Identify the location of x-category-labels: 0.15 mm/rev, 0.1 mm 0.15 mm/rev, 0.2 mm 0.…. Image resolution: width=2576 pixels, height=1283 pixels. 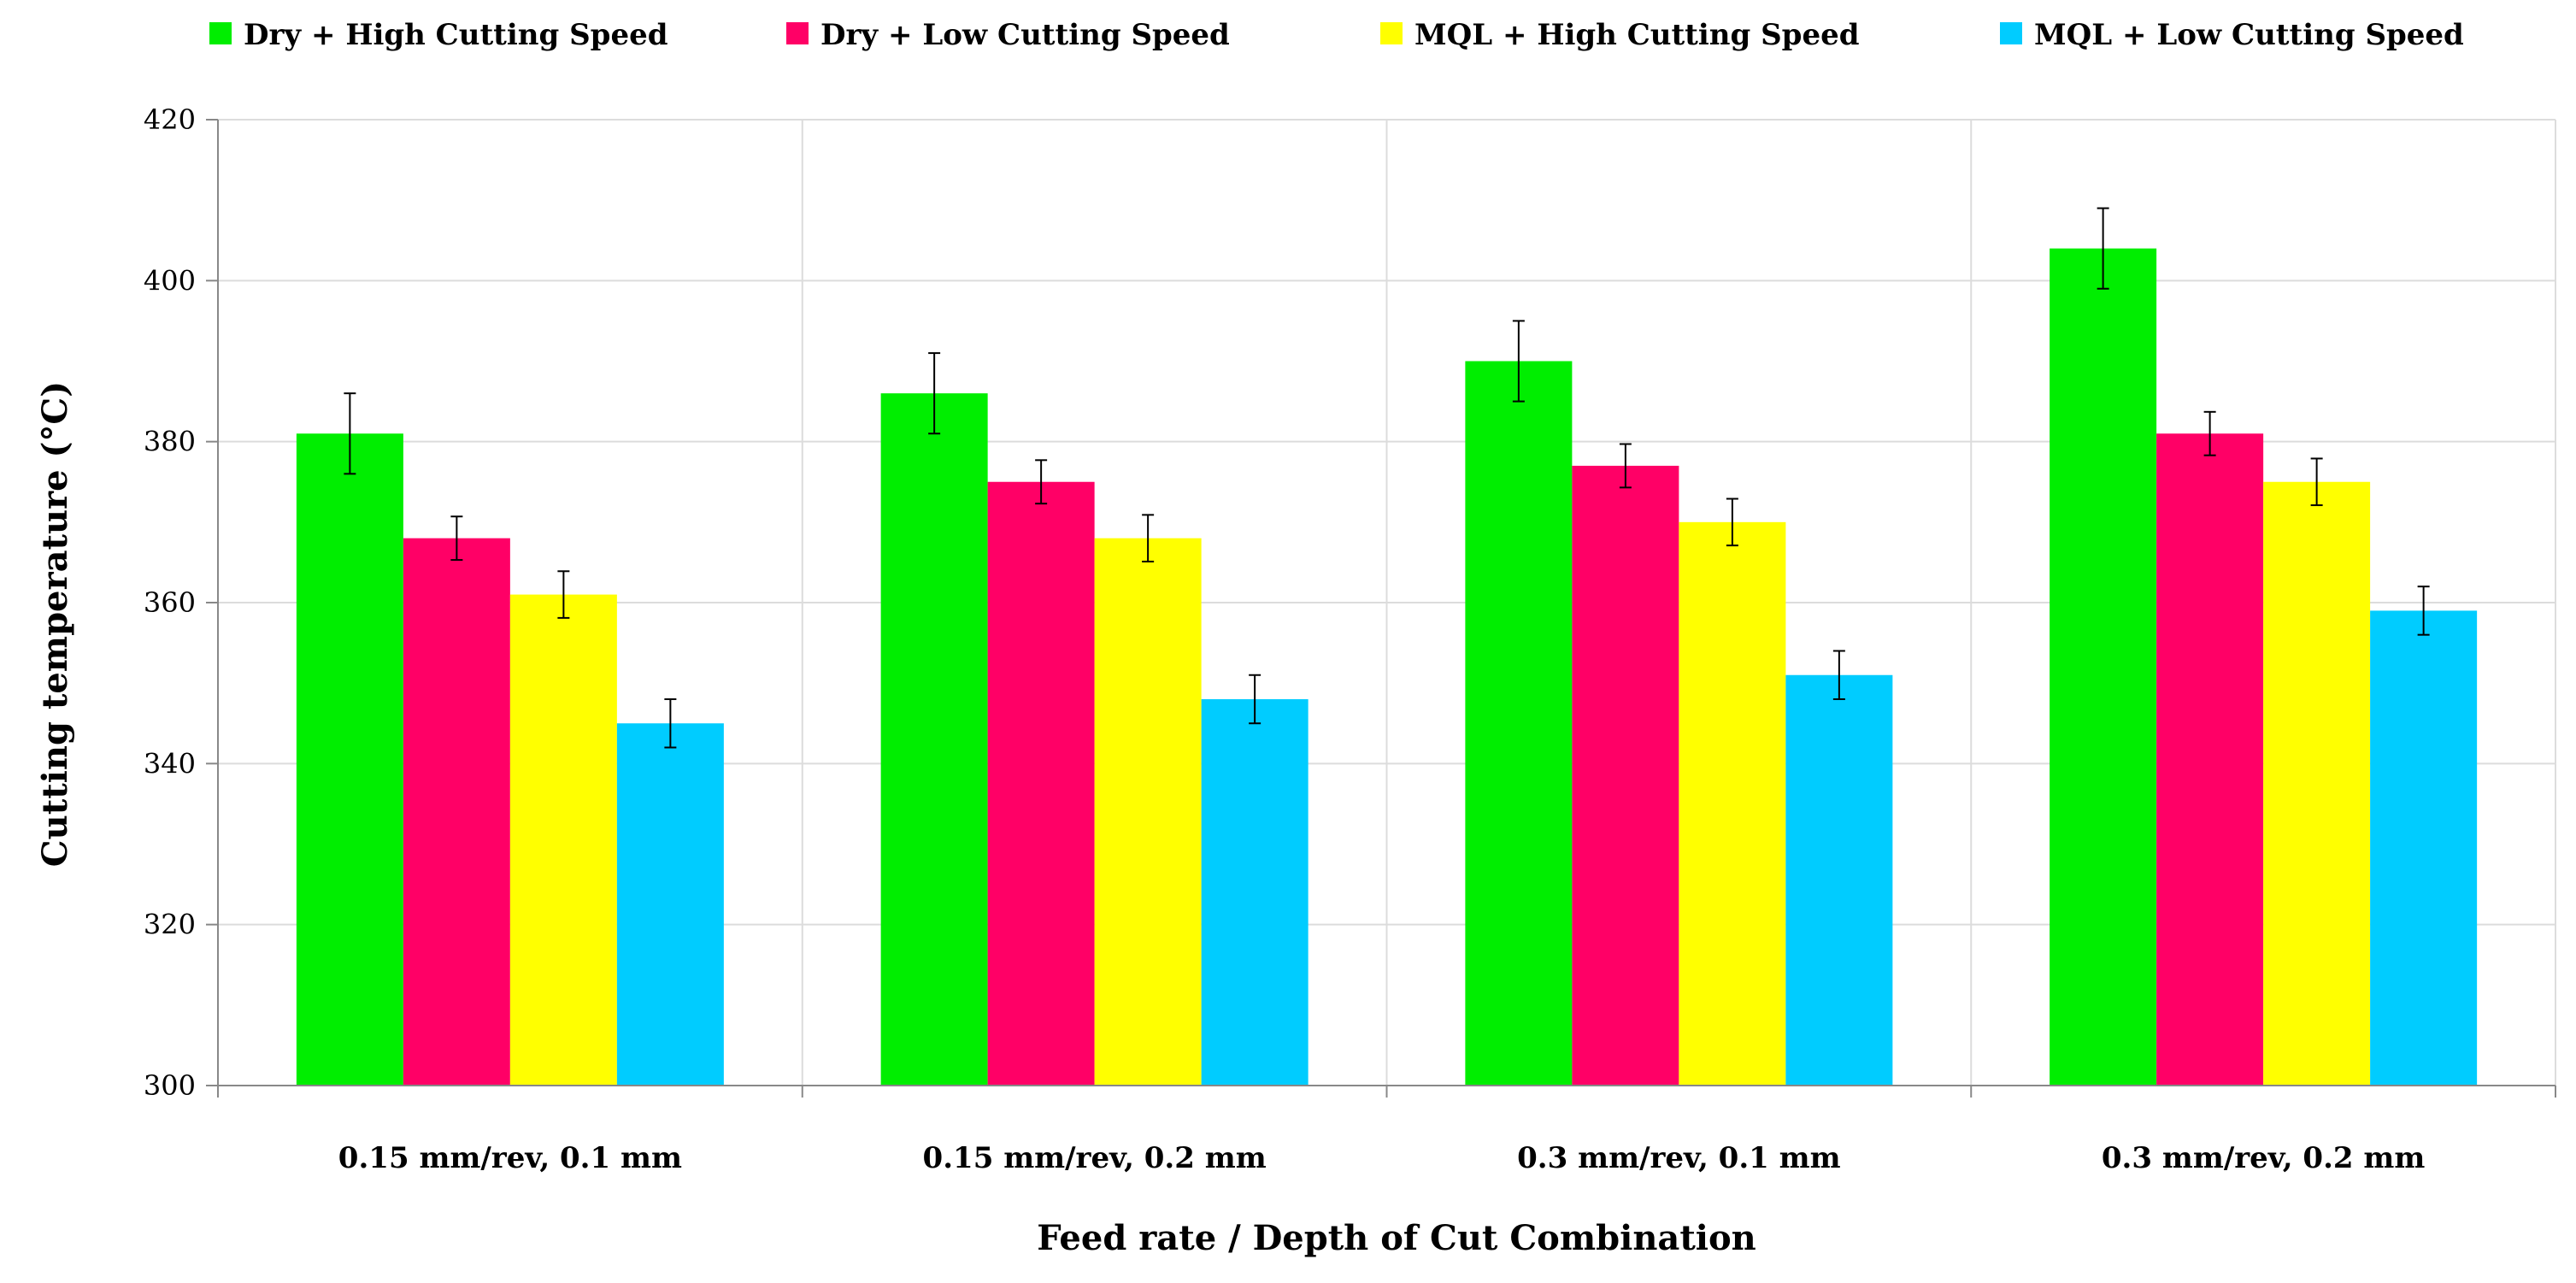
(1382, 1158).